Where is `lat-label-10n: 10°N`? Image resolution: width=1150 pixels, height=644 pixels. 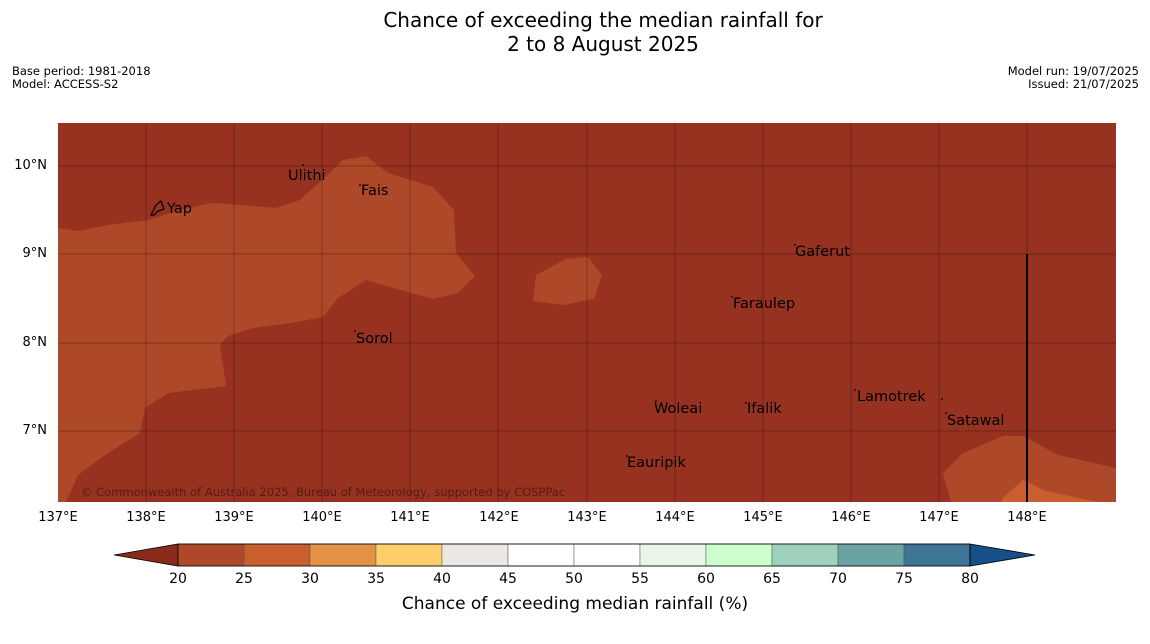 lat-label-10n: 10°N is located at coordinates (30, 165).